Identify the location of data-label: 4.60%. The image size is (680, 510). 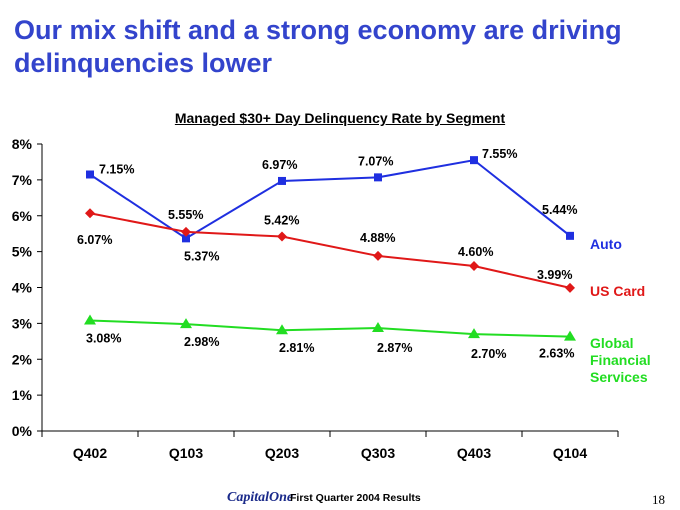
(475, 252).